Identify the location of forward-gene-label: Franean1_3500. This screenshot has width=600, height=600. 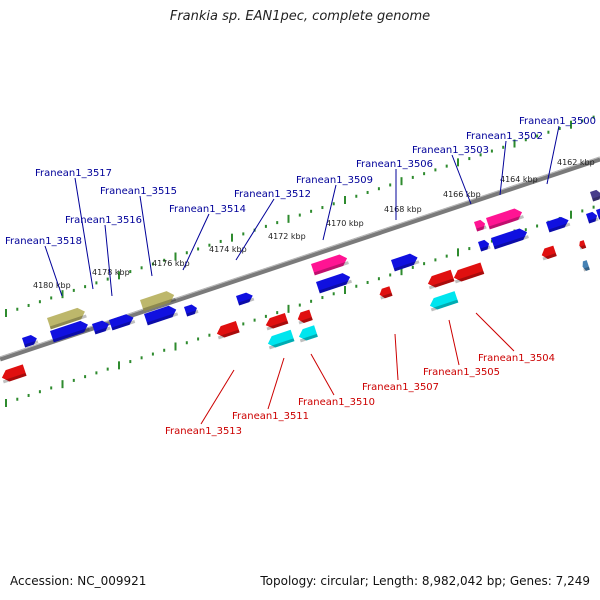
(557, 121).